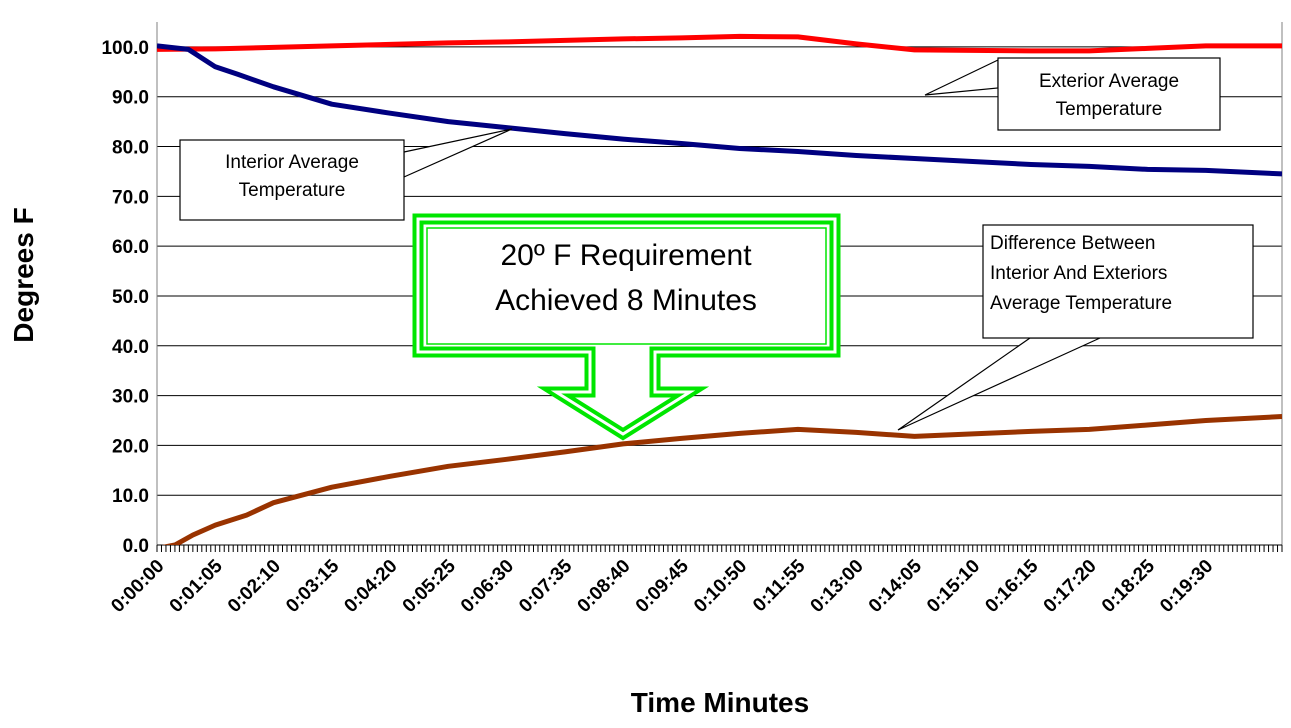  Describe the element at coordinates (130, 148) in the screenshot. I see `y-tick-label: 80.0` at that location.